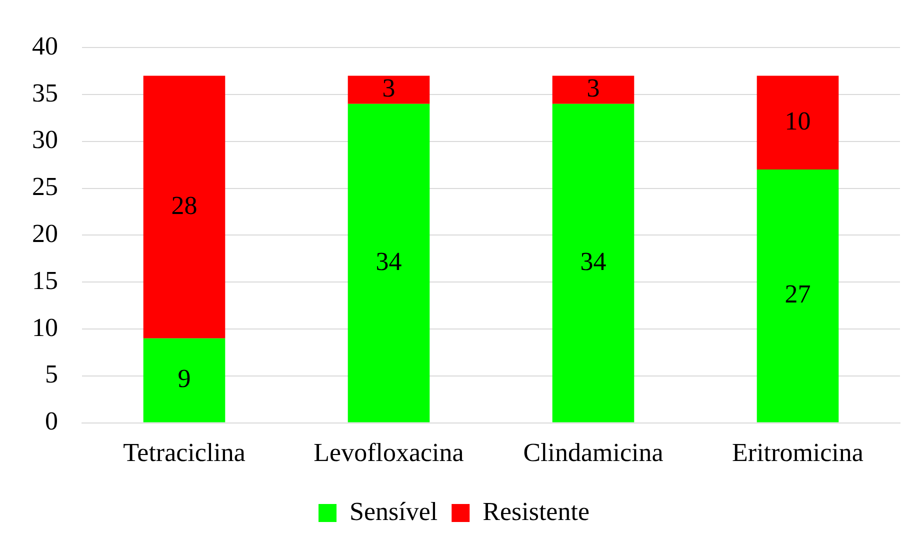 Image resolution: width=912 pixels, height=544 pixels. I want to click on x-tick-label: Tetraciclina, so click(184, 453).